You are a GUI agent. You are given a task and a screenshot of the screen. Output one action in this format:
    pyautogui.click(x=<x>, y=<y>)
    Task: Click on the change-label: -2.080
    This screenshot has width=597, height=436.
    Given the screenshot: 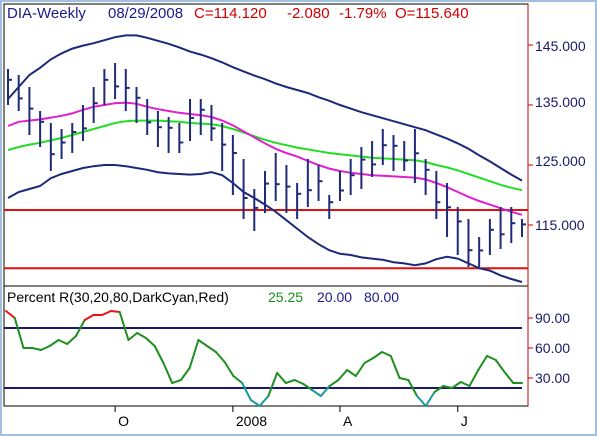 What is the action you would take?
    pyautogui.click(x=308, y=13)
    